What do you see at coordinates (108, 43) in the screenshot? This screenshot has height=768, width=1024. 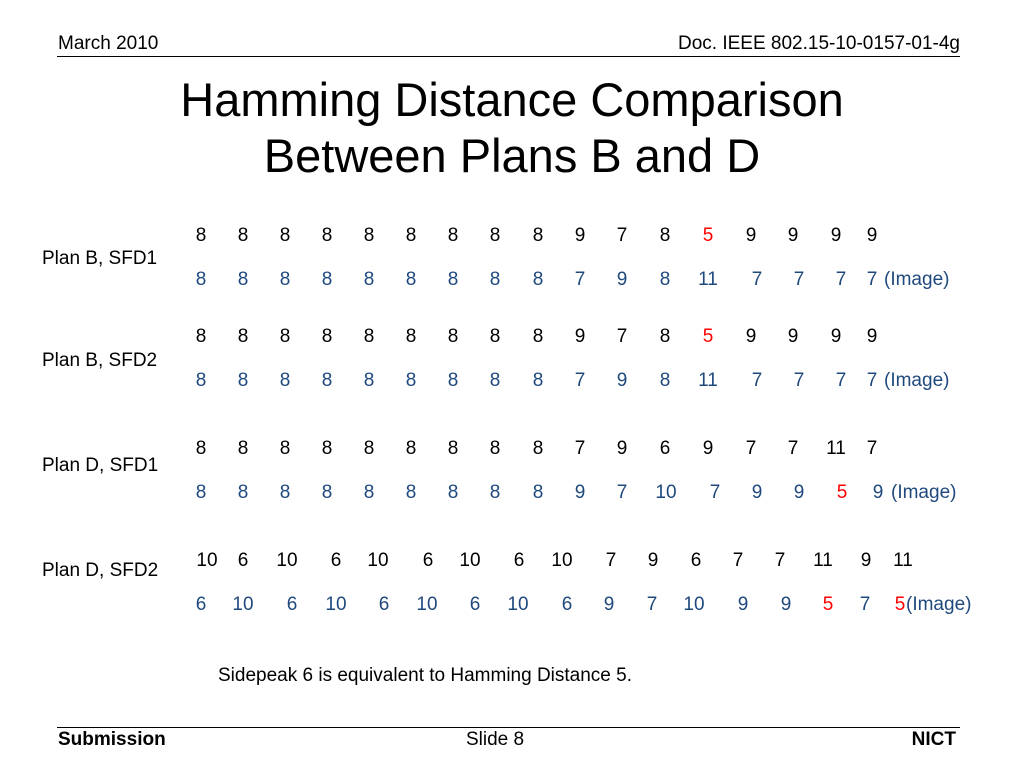 I see `header-date: March 2010` at bounding box center [108, 43].